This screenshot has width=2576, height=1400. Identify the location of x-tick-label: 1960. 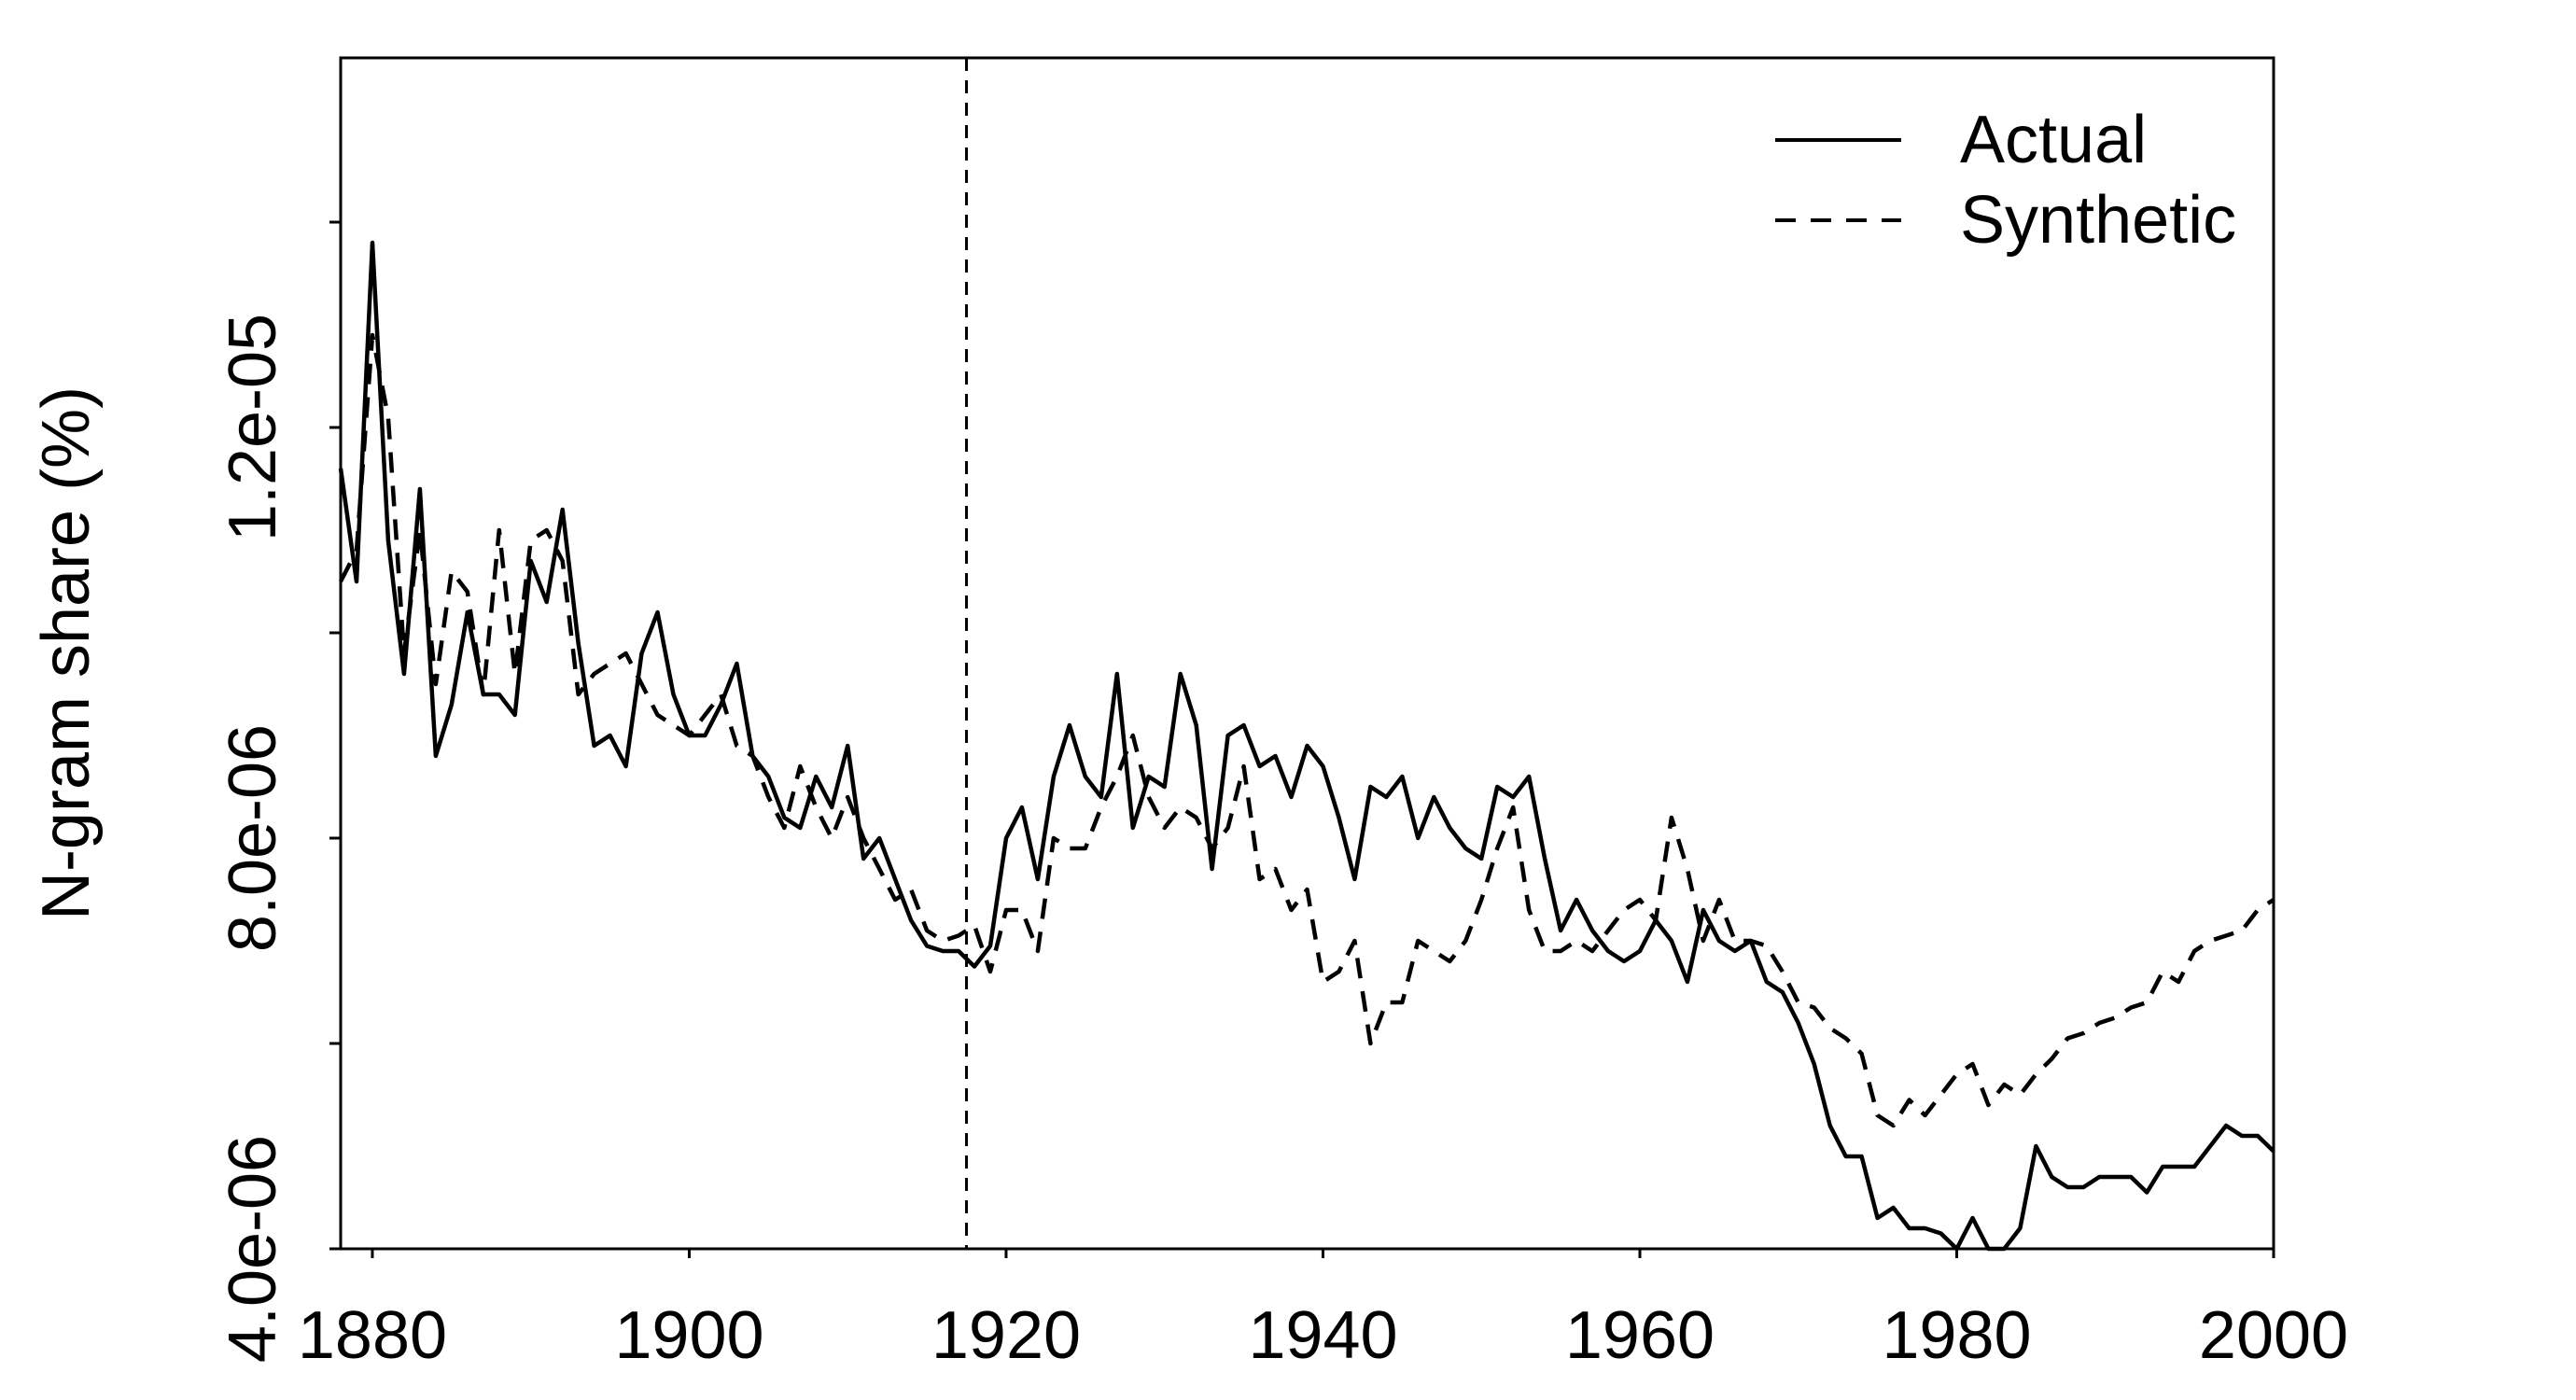
(1640, 1335).